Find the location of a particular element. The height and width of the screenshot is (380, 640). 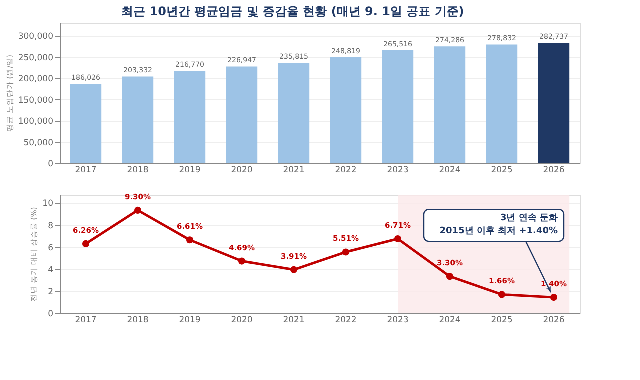

y-tick-label: 4 is located at coordinates (51, 270).